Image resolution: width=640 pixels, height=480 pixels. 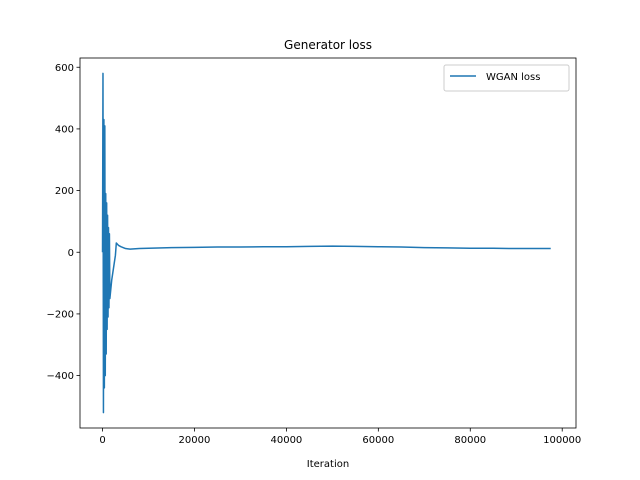 I want to click on y-tick-label: 600, so click(x=64, y=68).